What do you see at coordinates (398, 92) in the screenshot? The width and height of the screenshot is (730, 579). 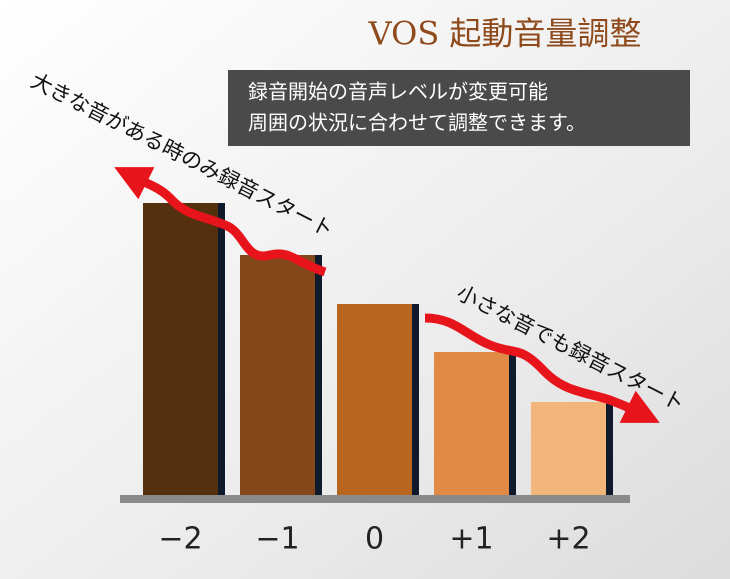 I see `description-line: 録音開始の音声レベルが変更可能` at bounding box center [398, 92].